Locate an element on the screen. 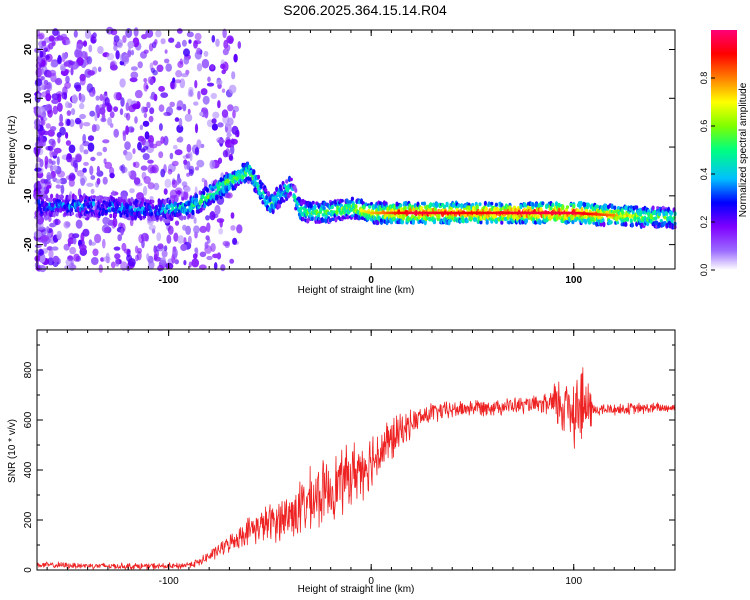 This screenshot has width=750, height=600. y-tick-label: 10 is located at coordinates (28, 98).